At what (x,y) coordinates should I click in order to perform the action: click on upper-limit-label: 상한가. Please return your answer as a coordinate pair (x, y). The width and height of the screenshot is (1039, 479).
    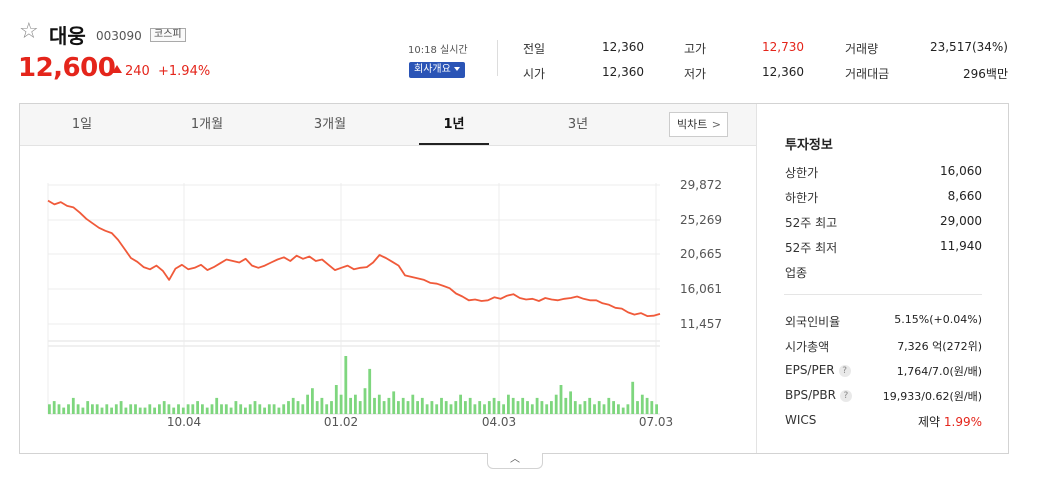
    Looking at the image, I should click on (802, 173).